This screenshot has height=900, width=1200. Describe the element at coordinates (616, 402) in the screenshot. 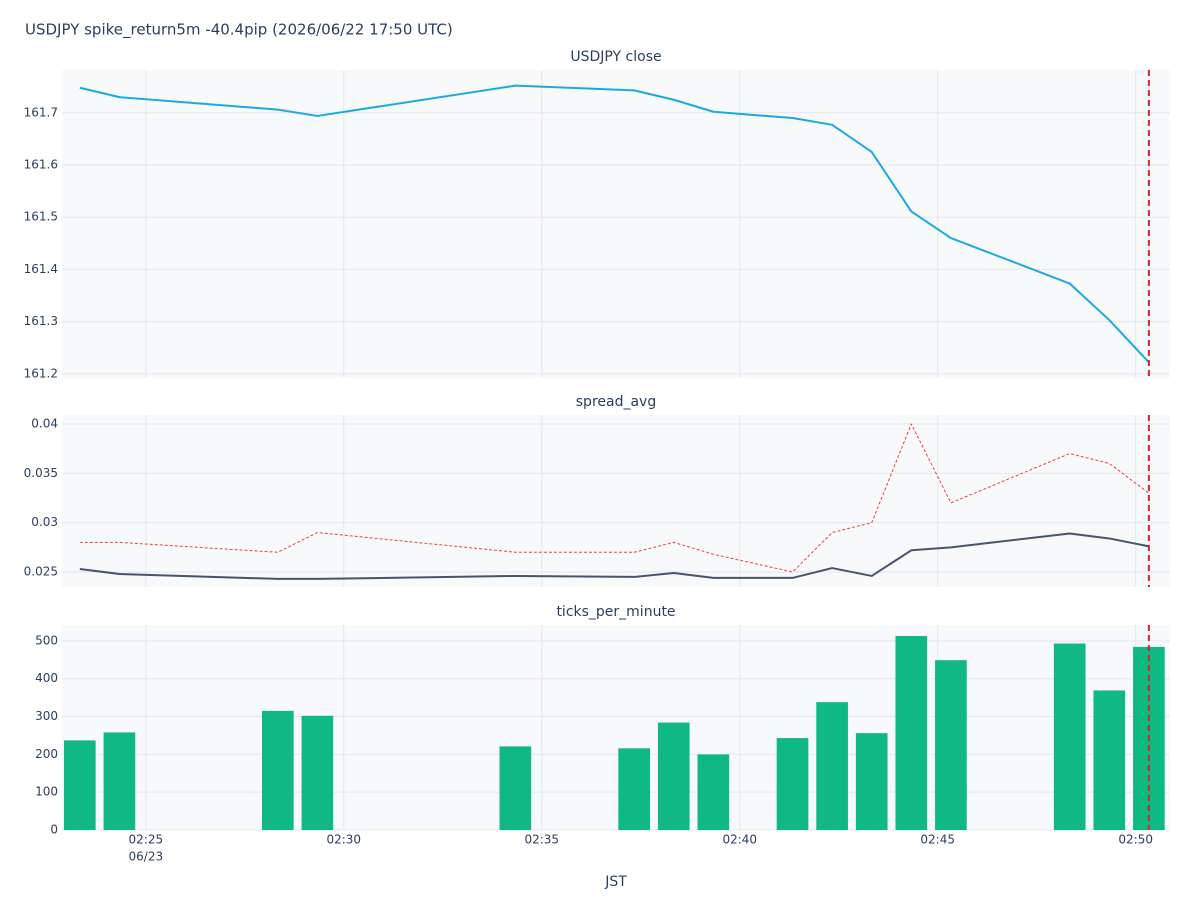

I see `subplot-title: spread_avg` at that location.